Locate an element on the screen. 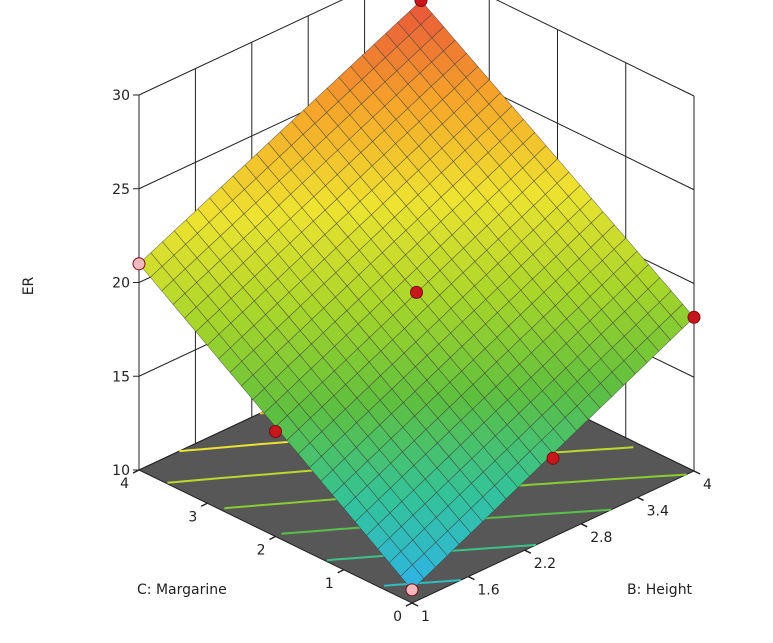 Image resolution: width=773 pixels, height=643 pixels. y-tick-label: 0 is located at coordinates (397, 617).